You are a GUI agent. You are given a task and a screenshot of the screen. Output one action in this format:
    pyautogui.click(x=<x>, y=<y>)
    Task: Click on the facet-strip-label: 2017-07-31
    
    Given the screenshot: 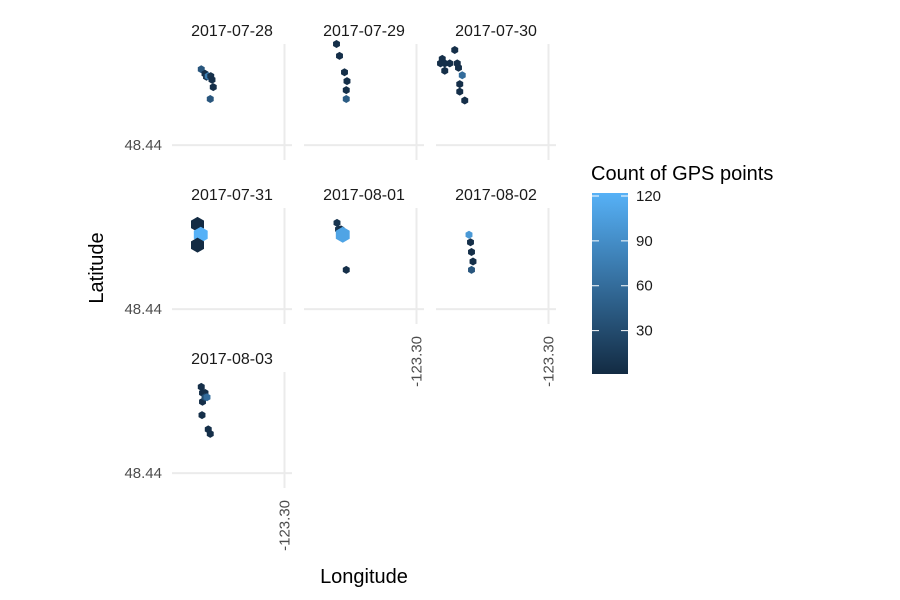 What is the action you would take?
    pyautogui.click(x=232, y=195)
    